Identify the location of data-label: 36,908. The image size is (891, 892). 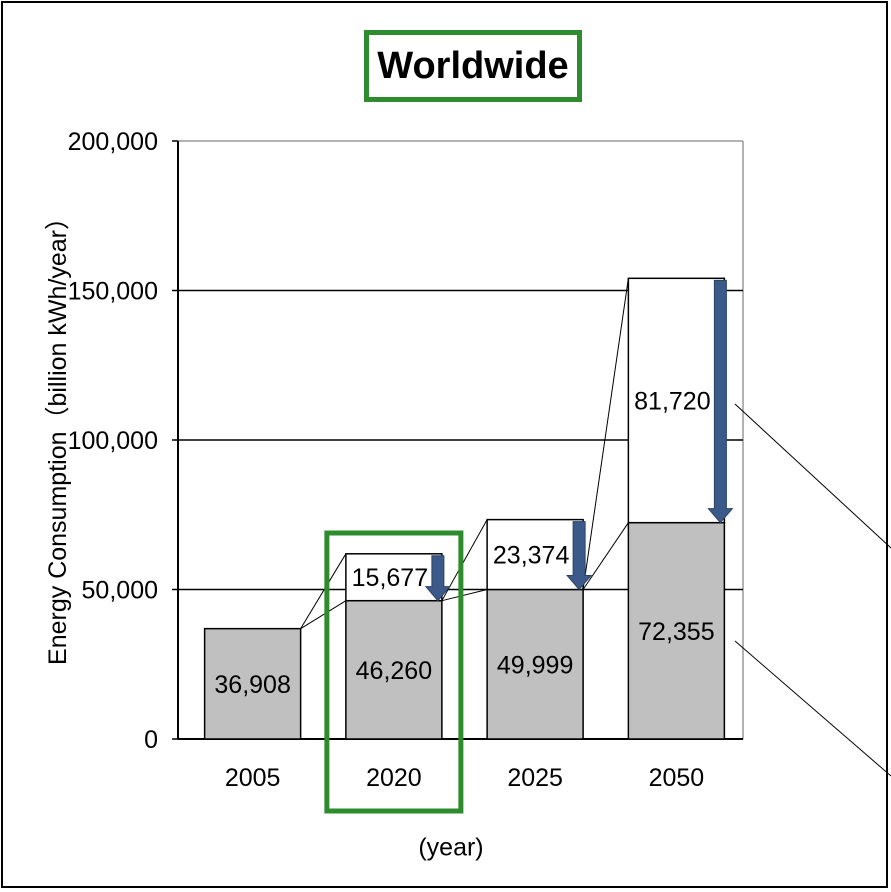
(252, 685).